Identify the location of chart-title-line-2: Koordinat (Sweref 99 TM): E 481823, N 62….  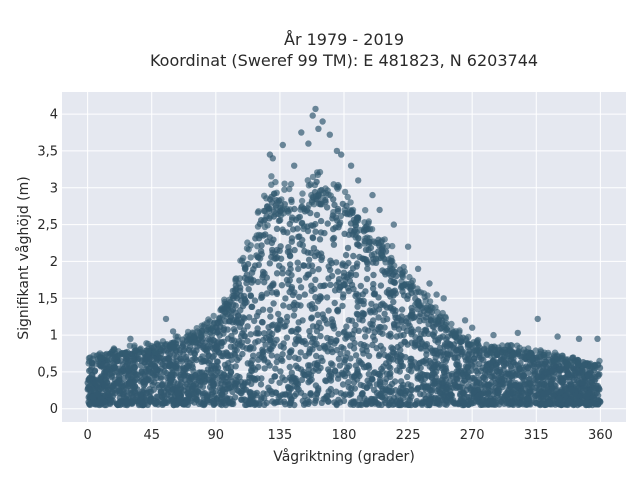
(344, 60).